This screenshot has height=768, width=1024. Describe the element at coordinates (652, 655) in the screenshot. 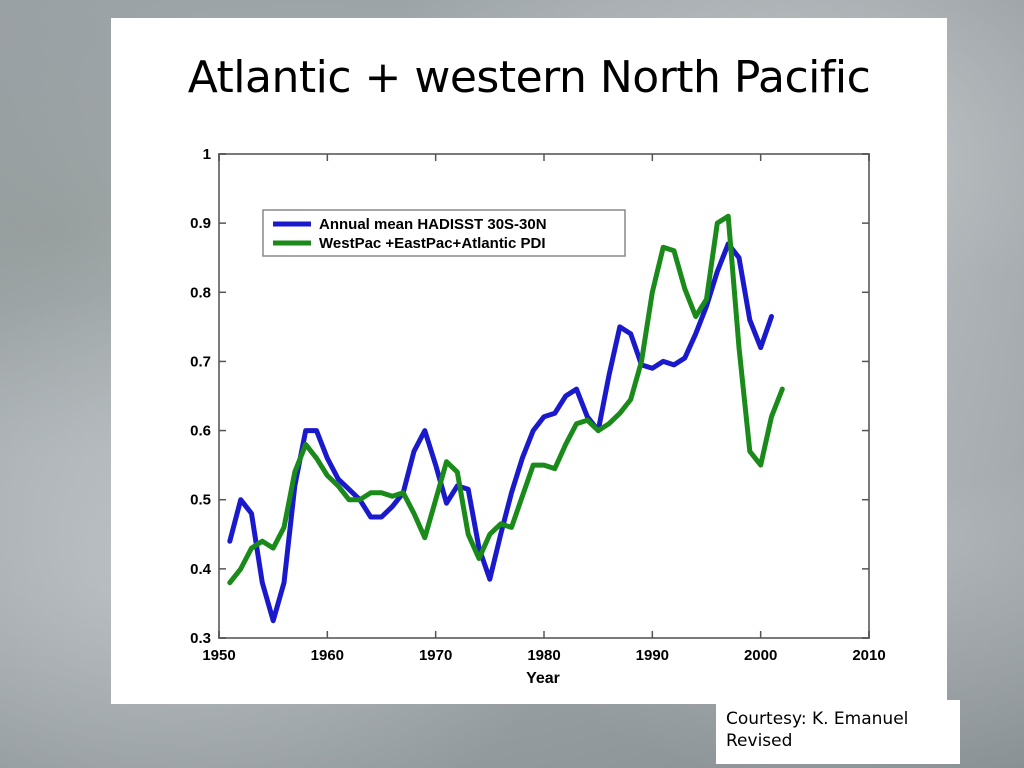

I see `x-tick-label: 1990` at that location.